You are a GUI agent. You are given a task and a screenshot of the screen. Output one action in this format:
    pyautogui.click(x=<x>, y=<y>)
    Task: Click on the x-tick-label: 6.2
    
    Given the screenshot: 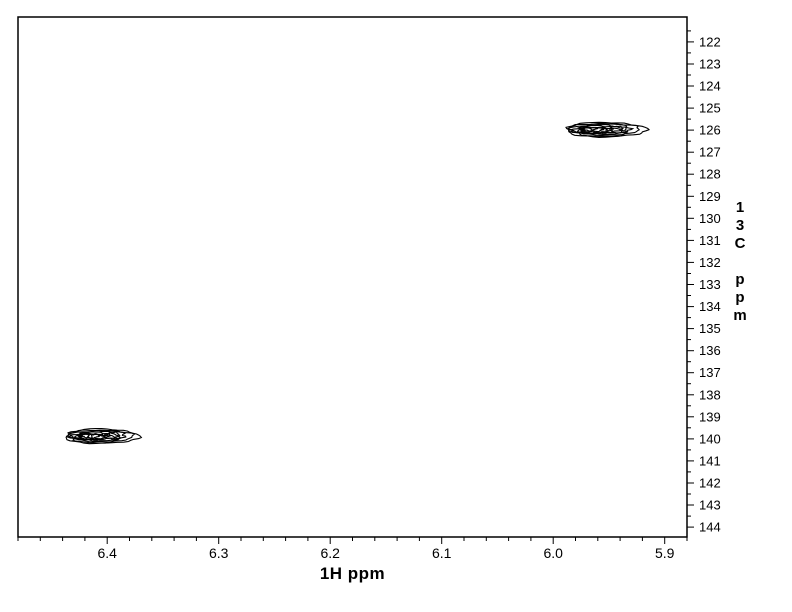 What is the action you would take?
    pyautogui.click(x=330, y=553)
    